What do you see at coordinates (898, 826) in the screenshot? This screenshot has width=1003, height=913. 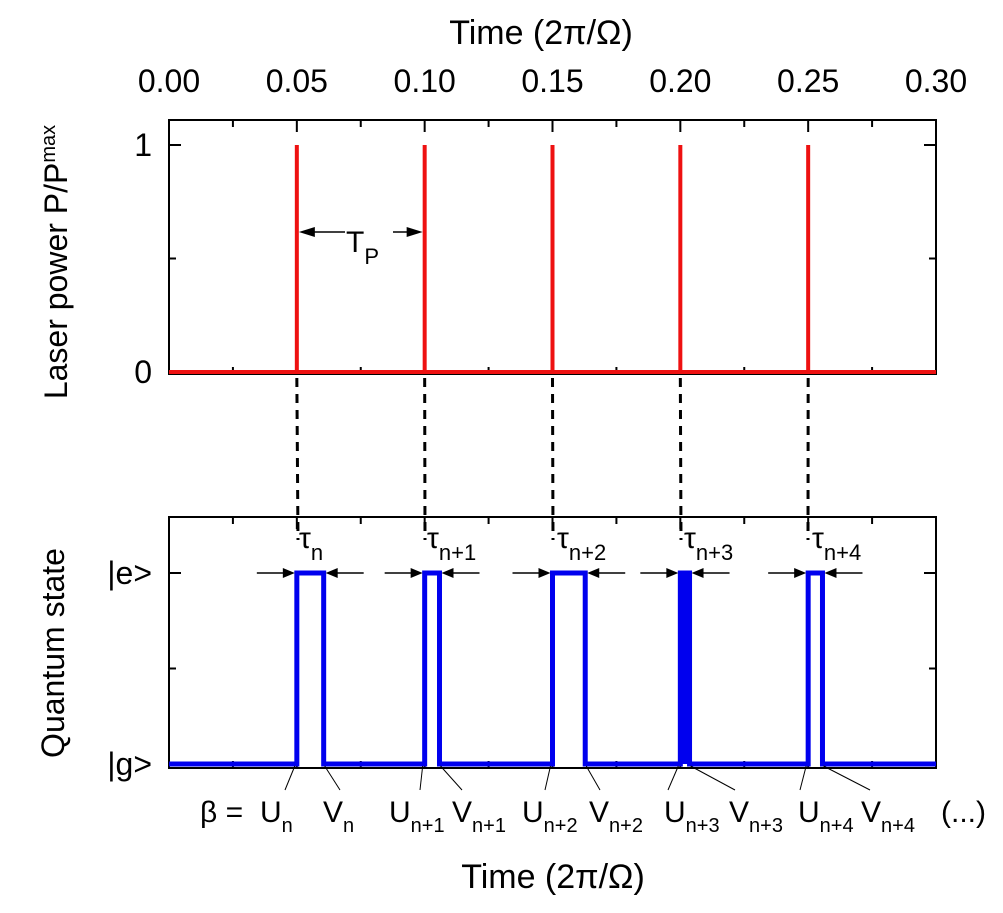 I see `v-label-sub: n+4` at bounding box center [898, 826].